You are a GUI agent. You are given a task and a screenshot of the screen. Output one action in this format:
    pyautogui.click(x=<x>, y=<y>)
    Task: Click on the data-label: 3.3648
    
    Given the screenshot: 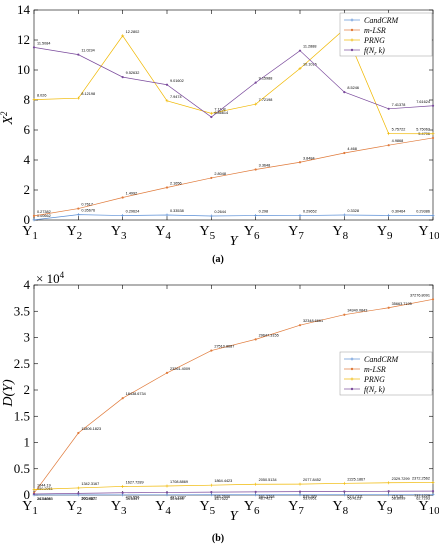 What is the action you would take?
    pyautogui.click(x=265, y=166)
    